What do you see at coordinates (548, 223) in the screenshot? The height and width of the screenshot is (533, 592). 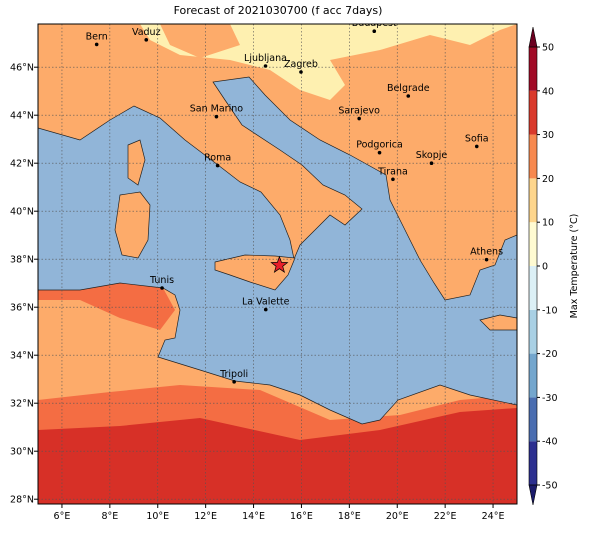 I see `colorbar-tick-label: 10` at bounding box center [548, 223].